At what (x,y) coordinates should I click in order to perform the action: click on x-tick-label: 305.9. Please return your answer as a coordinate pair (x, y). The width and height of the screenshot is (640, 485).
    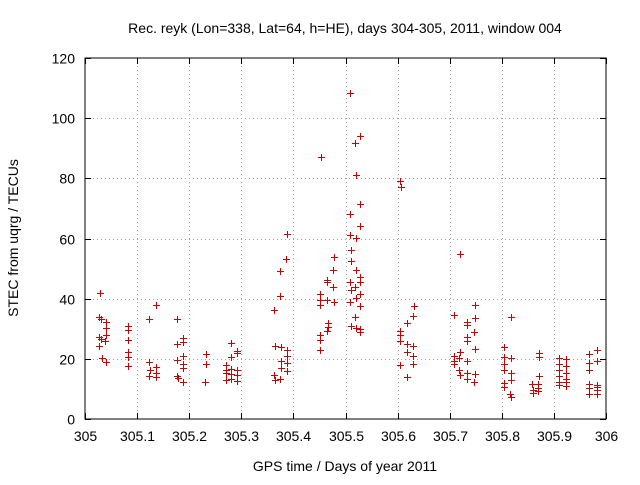
    Looking at the image, I should click on (554, 436).